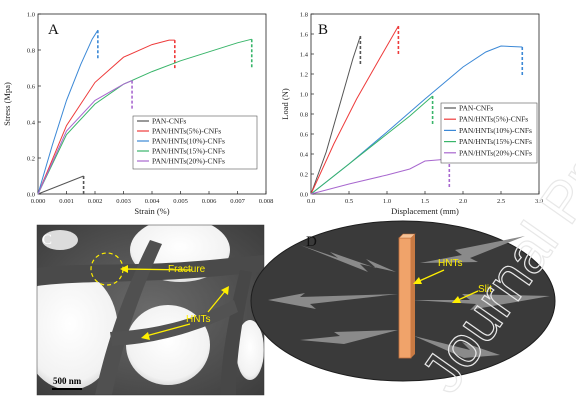 This screenshot has width=576, height=414. Describe the element at coordinates (186, 131) in the screenshot. I see `chart-a-legend-label: PAN/HNTs(5%)-CNFs` at that location.